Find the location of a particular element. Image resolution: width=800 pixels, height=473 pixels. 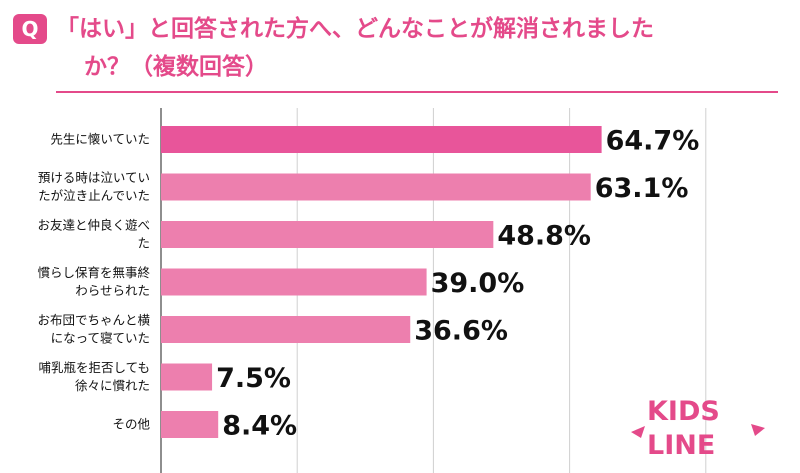

category-label-7: その他 is located at coordinates (131, 424).